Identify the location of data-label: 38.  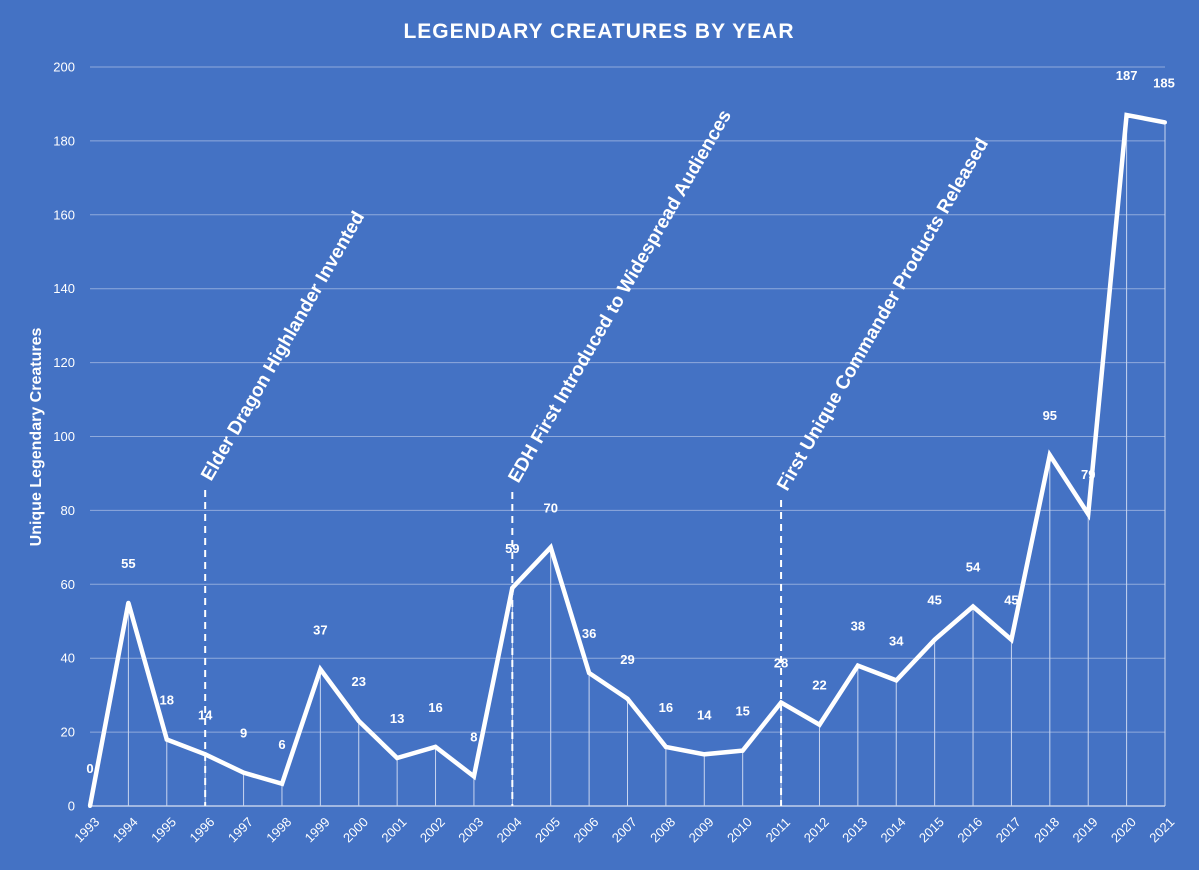
(858, 626).